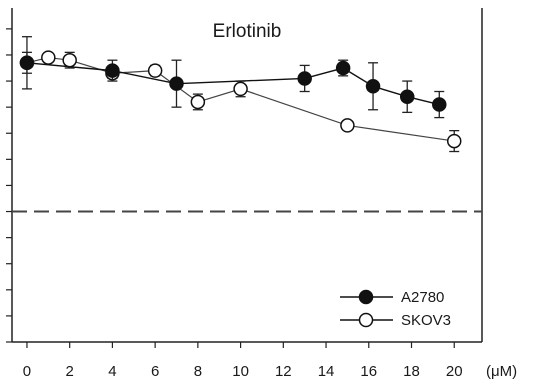 The height and width of the screenshot is (388, 533). What do you see at coordinates (326, 371) in the screenshot?
I see `x-tick-label: 14` at bounding box center [326, 371].